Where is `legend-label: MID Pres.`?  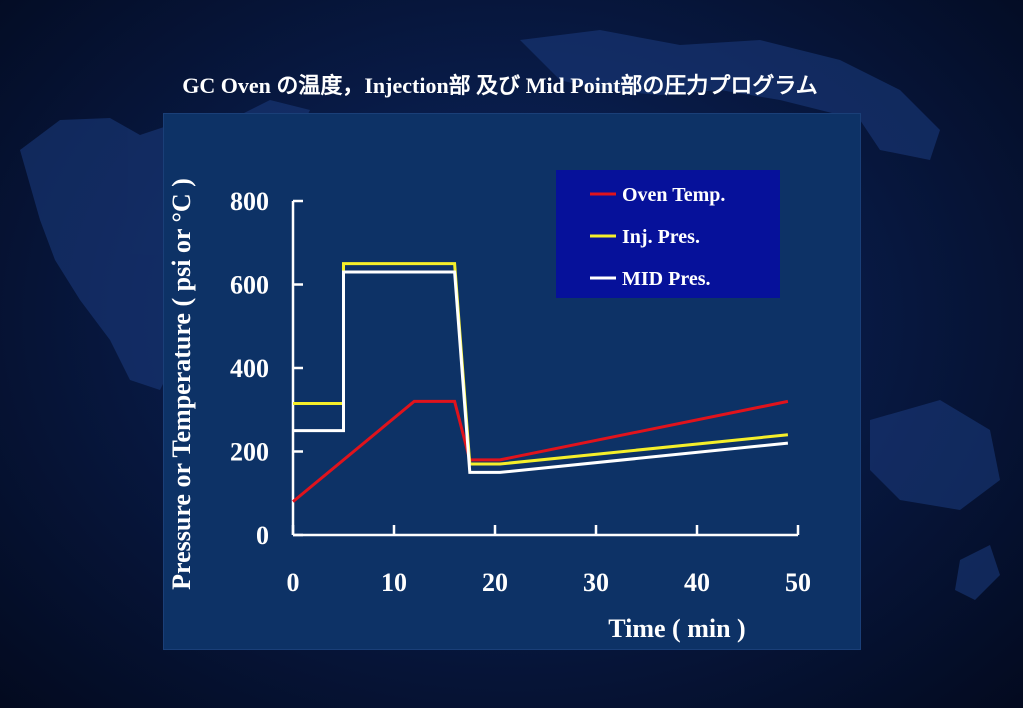 legend-label: MID Pres. is located at coordinates (666, 279).